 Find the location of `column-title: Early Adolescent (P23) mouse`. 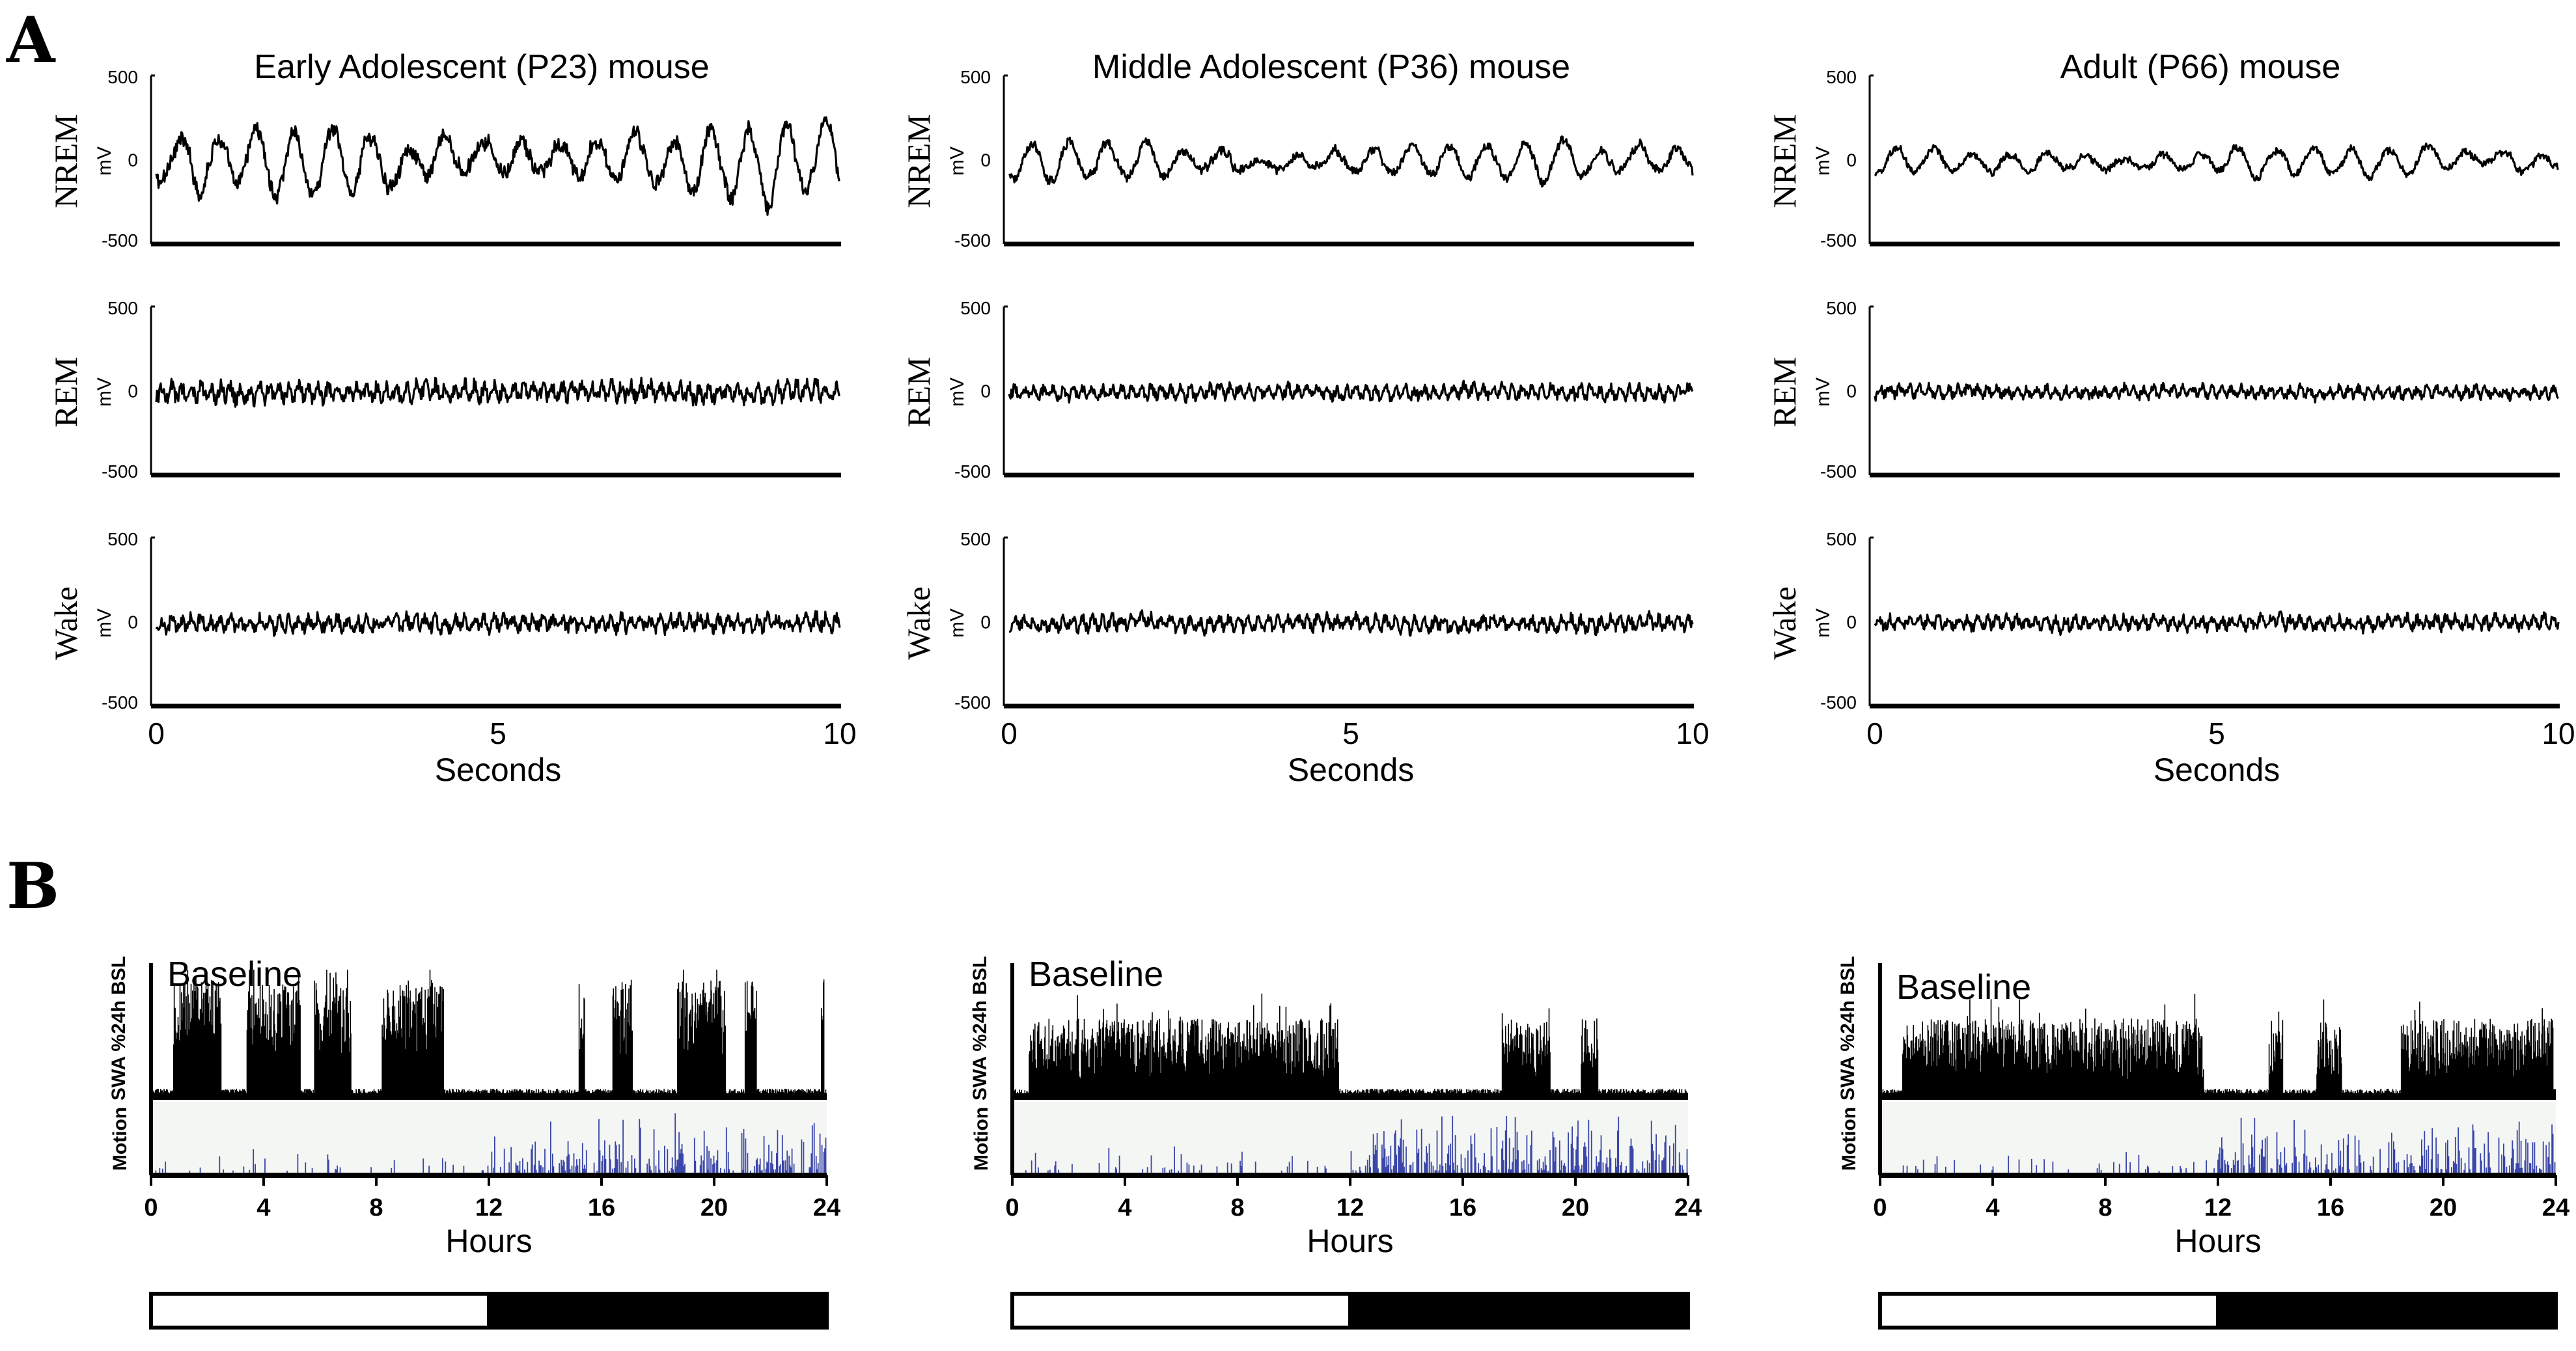

column-title: Early Adolescent (P23) mouse is located at coordinates (481, 67).